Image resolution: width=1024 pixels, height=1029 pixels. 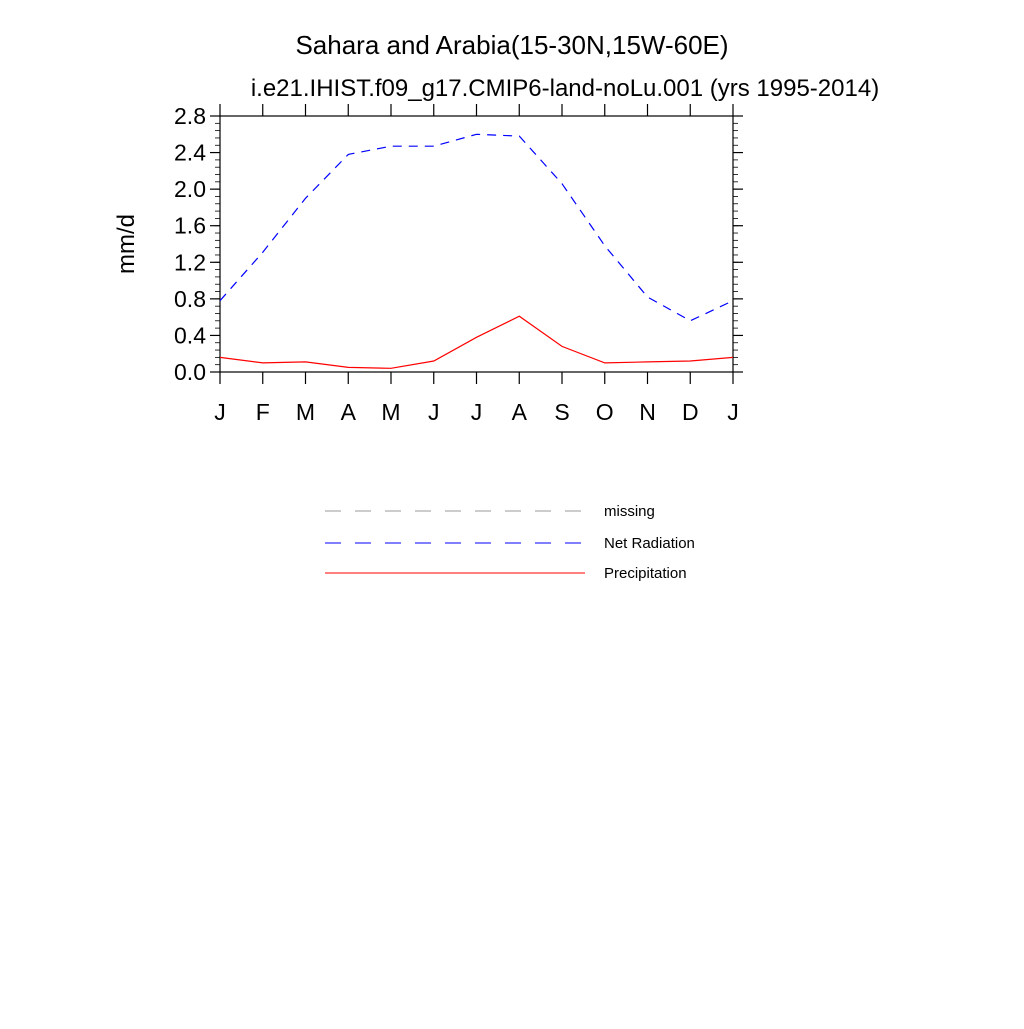 What do you see at coordinates (647, 412) in the screenshot?
I see `x-tick-label: N` at bounding box center [647, 412].